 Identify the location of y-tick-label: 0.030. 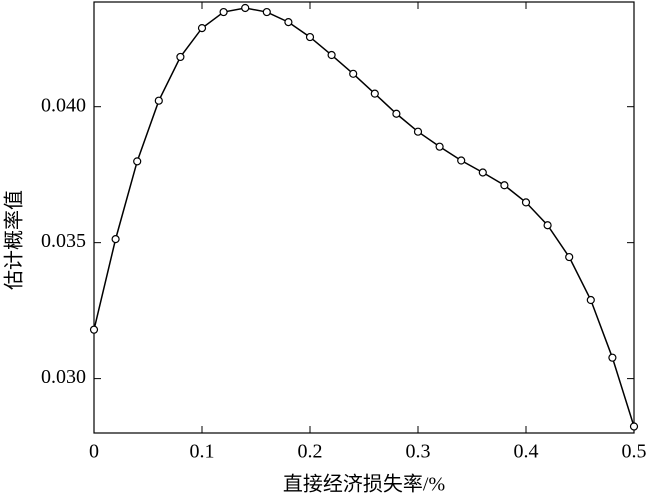
(63, 377).